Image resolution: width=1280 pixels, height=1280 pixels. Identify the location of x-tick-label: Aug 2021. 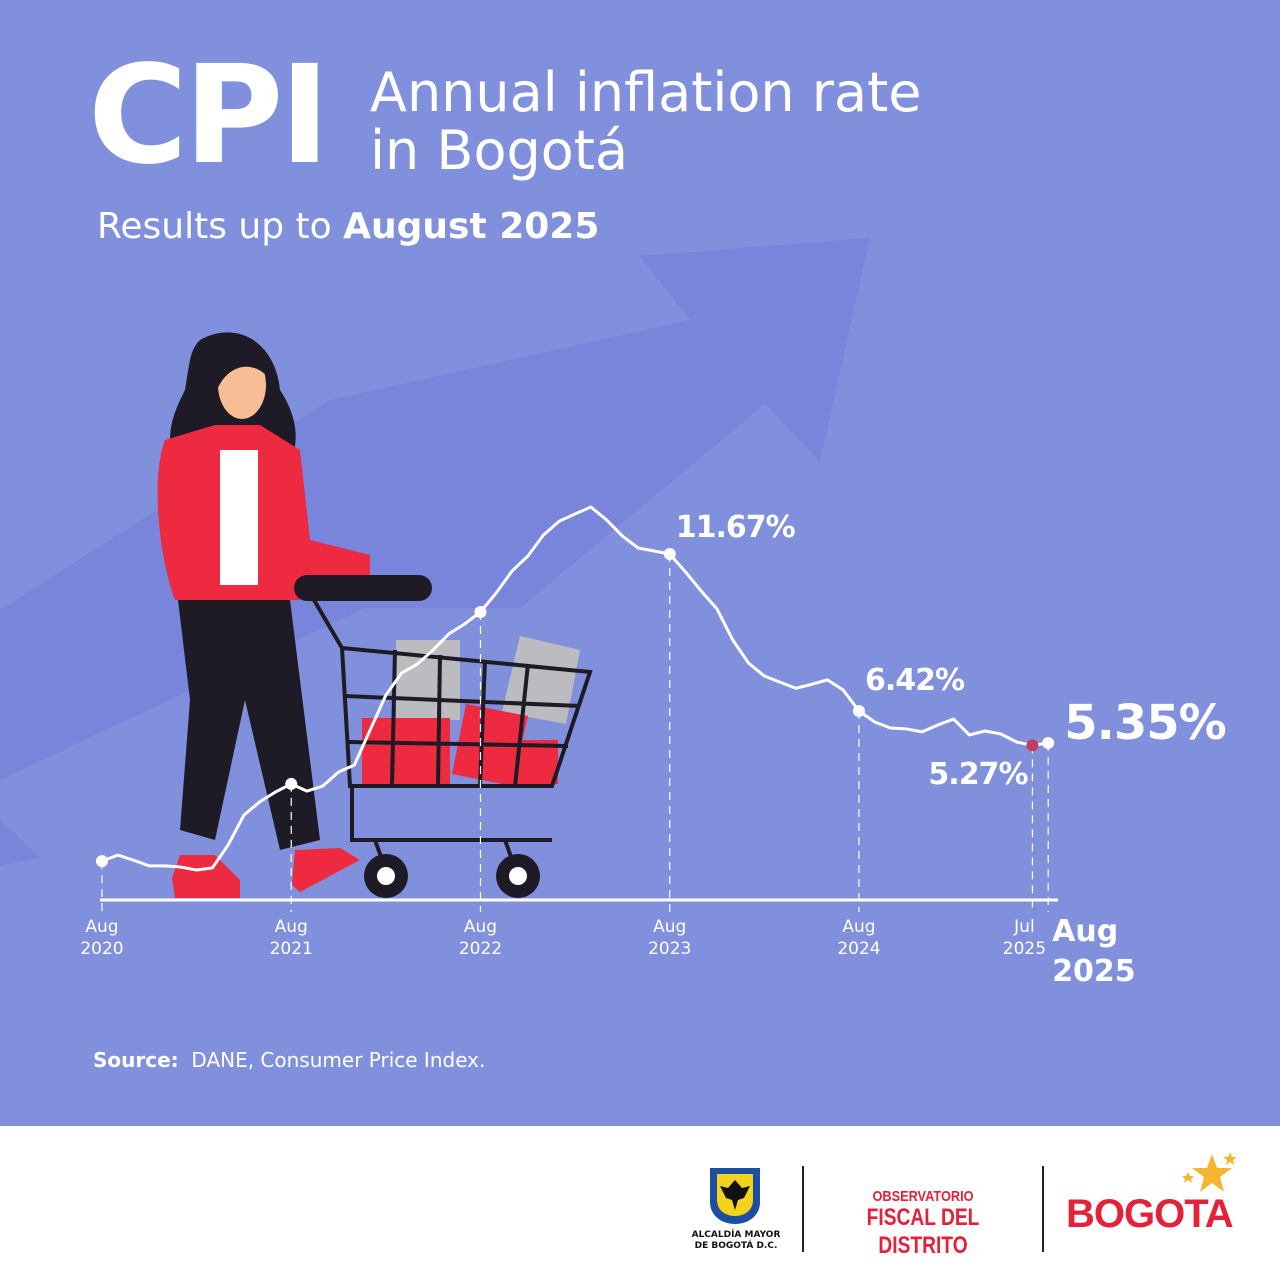
(291, 938).